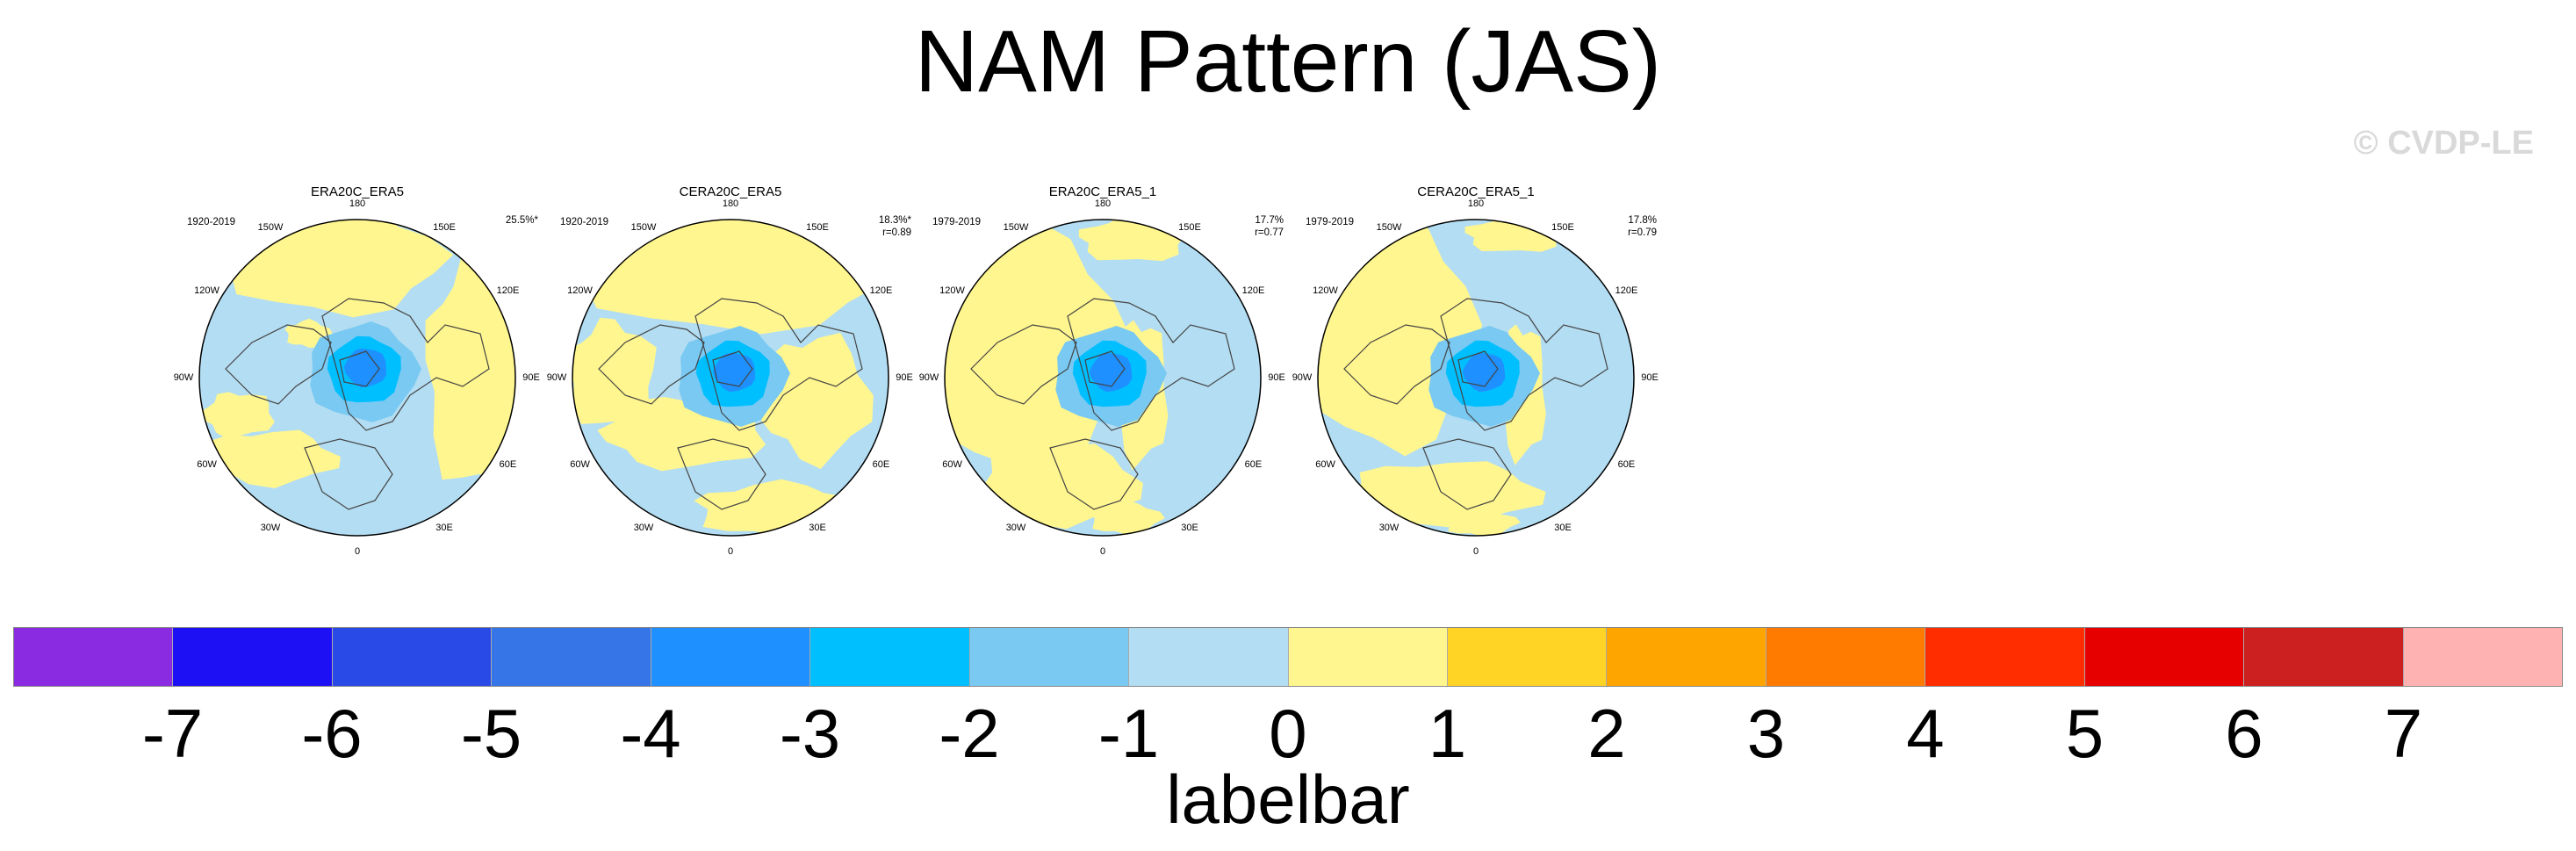 The height and width of the screenshot is (851, 2576). I want to click on pattern-correlation: r=0.77, so click(1269, 232).